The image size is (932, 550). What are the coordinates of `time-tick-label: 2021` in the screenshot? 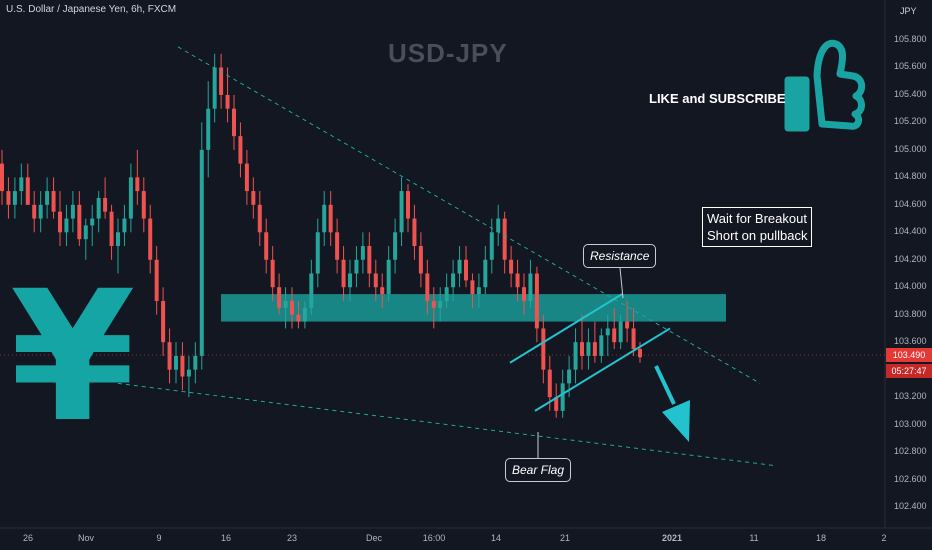 It's located at (672, 538).